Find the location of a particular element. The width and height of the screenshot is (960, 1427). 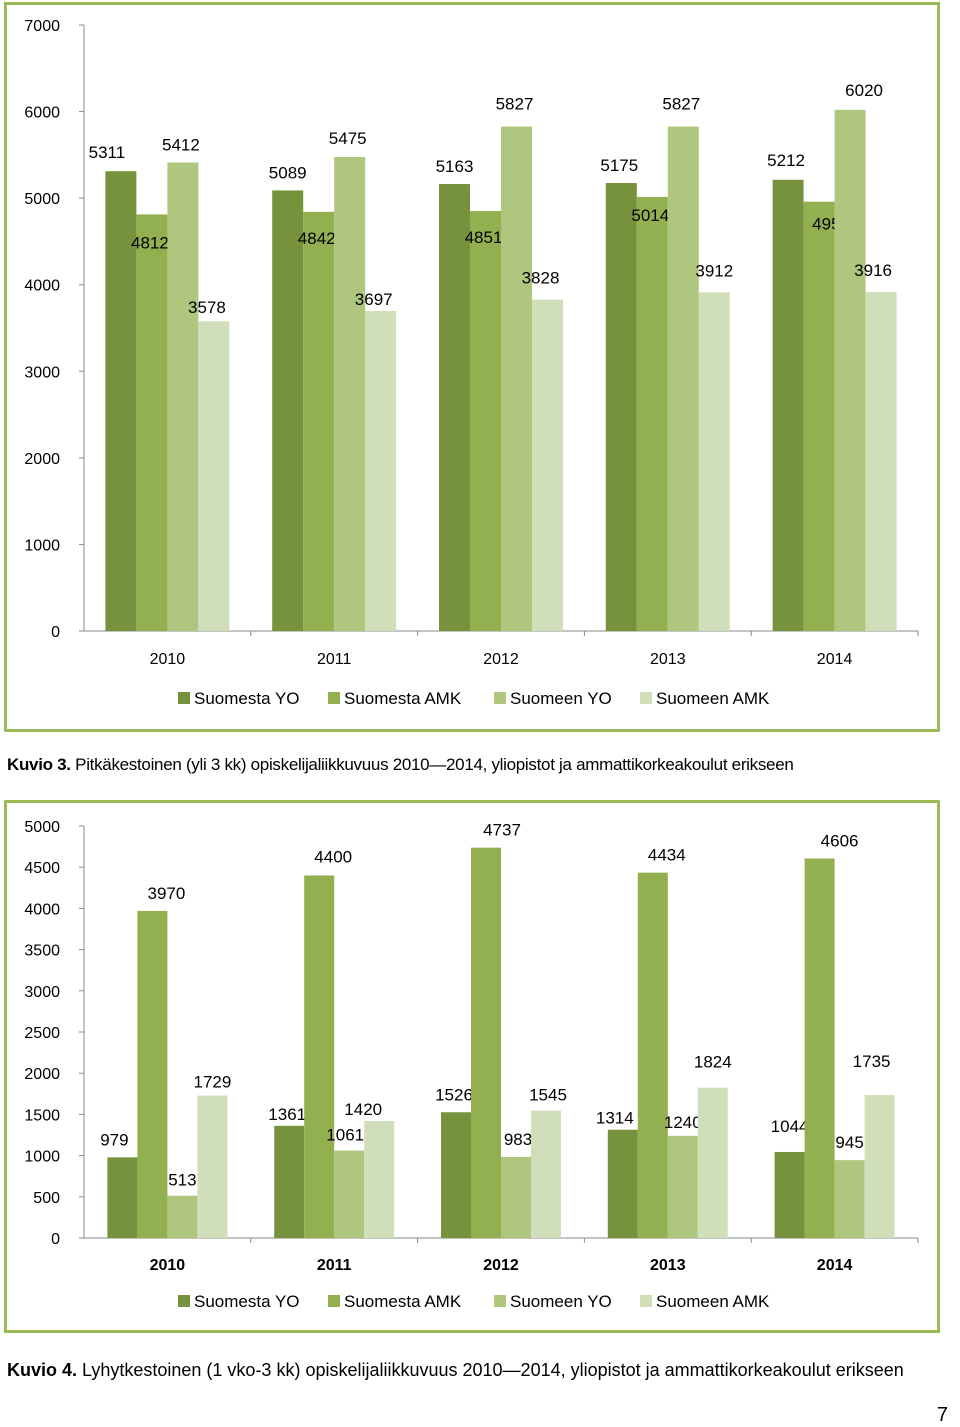

data-label: 945 is located at coordinates (849, 1142).